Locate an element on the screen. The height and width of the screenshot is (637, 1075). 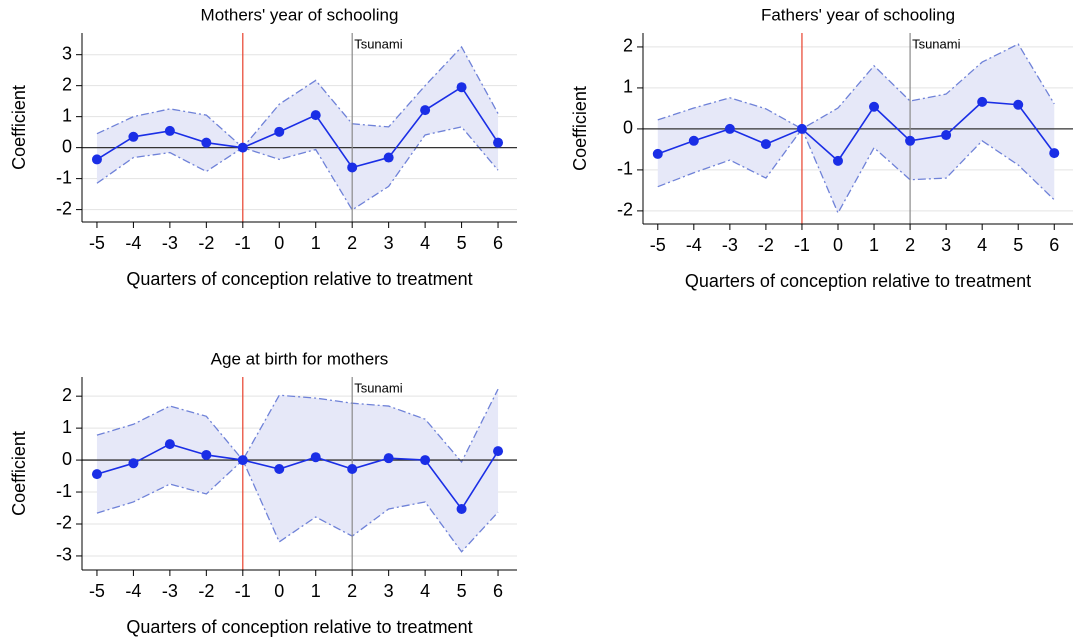
panel-title: Mothers' year of schooling is located at coordinates (300, 14).